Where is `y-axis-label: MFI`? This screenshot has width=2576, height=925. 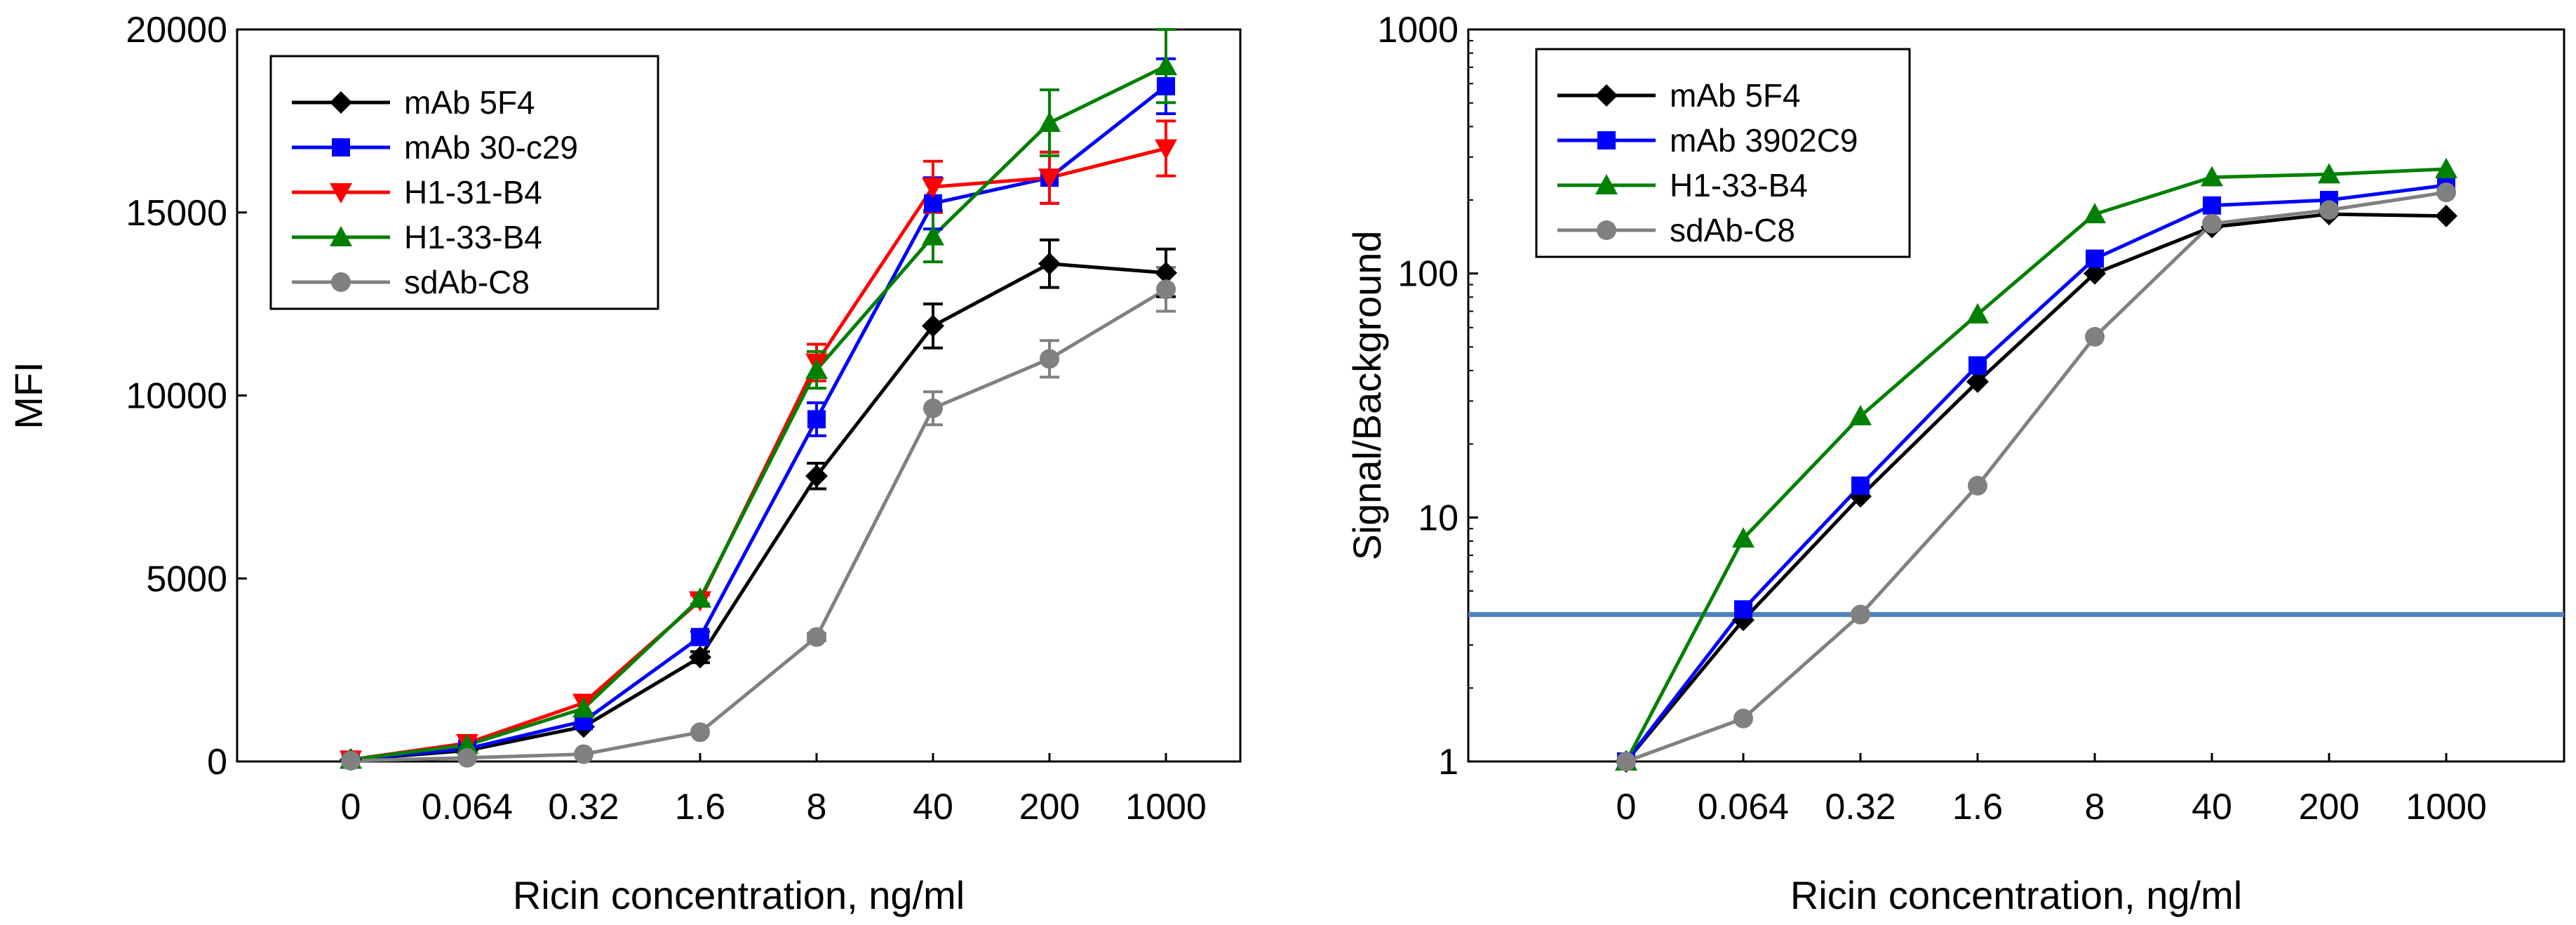
y-axis-label: MFI is located at coordinates (28, 395).